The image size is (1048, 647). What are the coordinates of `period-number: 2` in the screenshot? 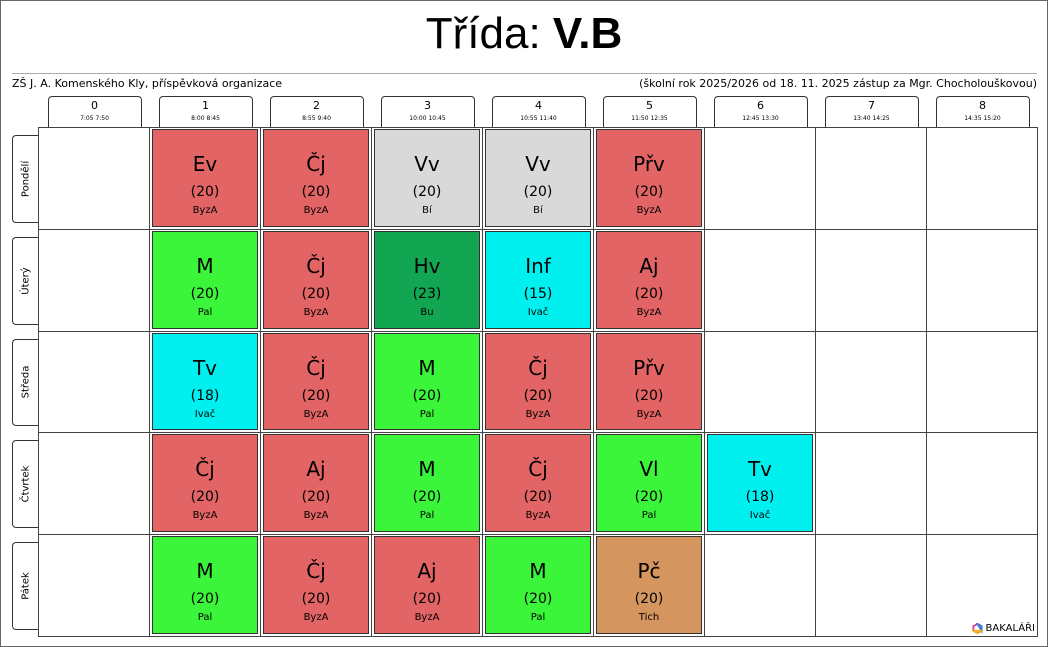 It's located at (316, 105).